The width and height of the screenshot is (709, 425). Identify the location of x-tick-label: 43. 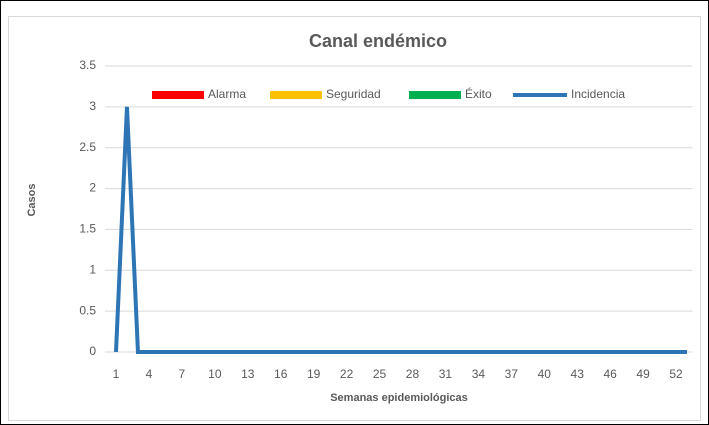
(578, 374).